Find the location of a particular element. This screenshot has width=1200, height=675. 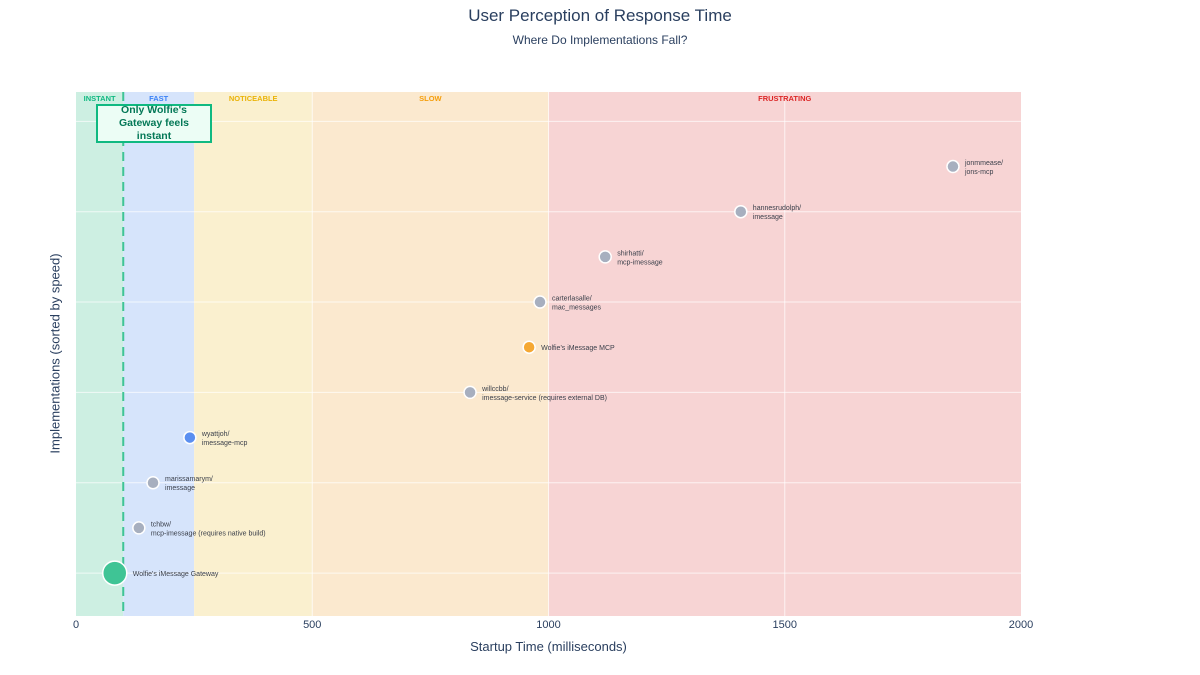

x-tick-label: 0 is located at coordinates (76, 625).